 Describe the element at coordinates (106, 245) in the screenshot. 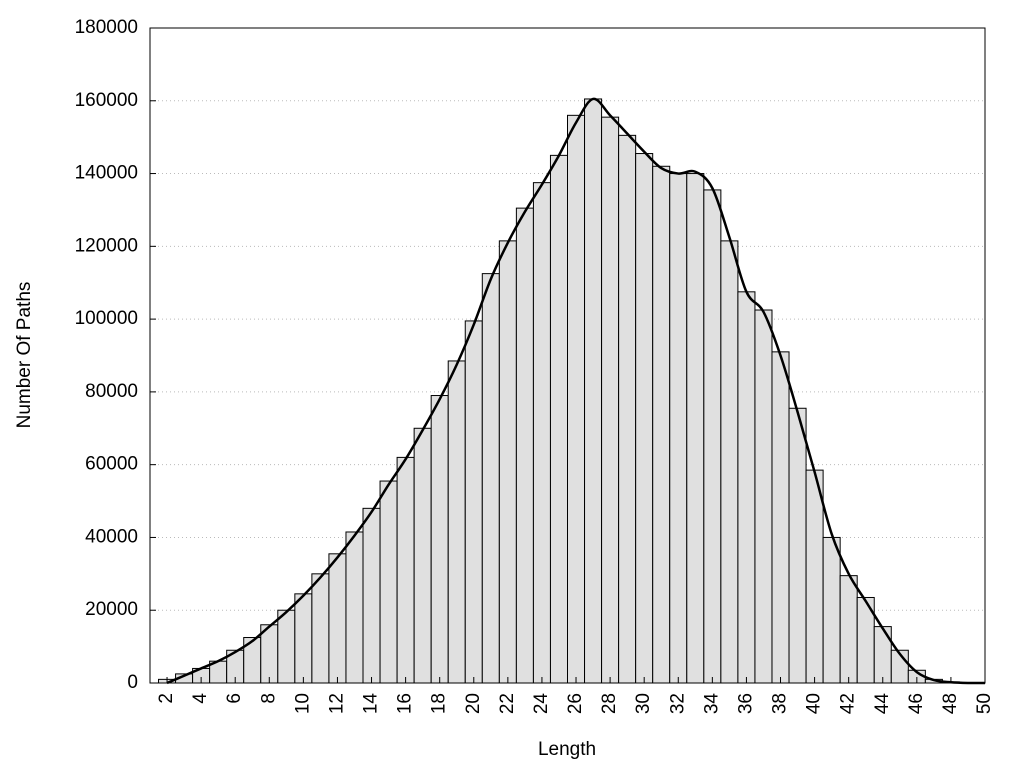

I see `y-tick-label: 120000` at that location.